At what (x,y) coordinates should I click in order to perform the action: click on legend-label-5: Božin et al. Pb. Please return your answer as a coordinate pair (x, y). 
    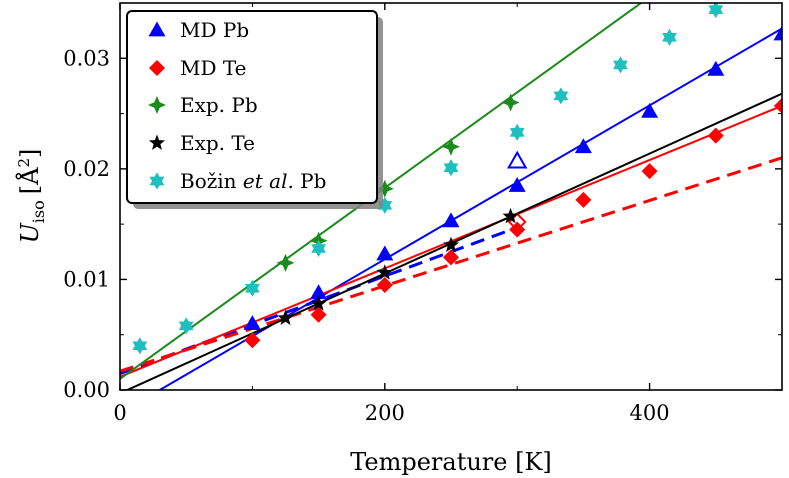
    Looking at the image, I should click on (253, 181).